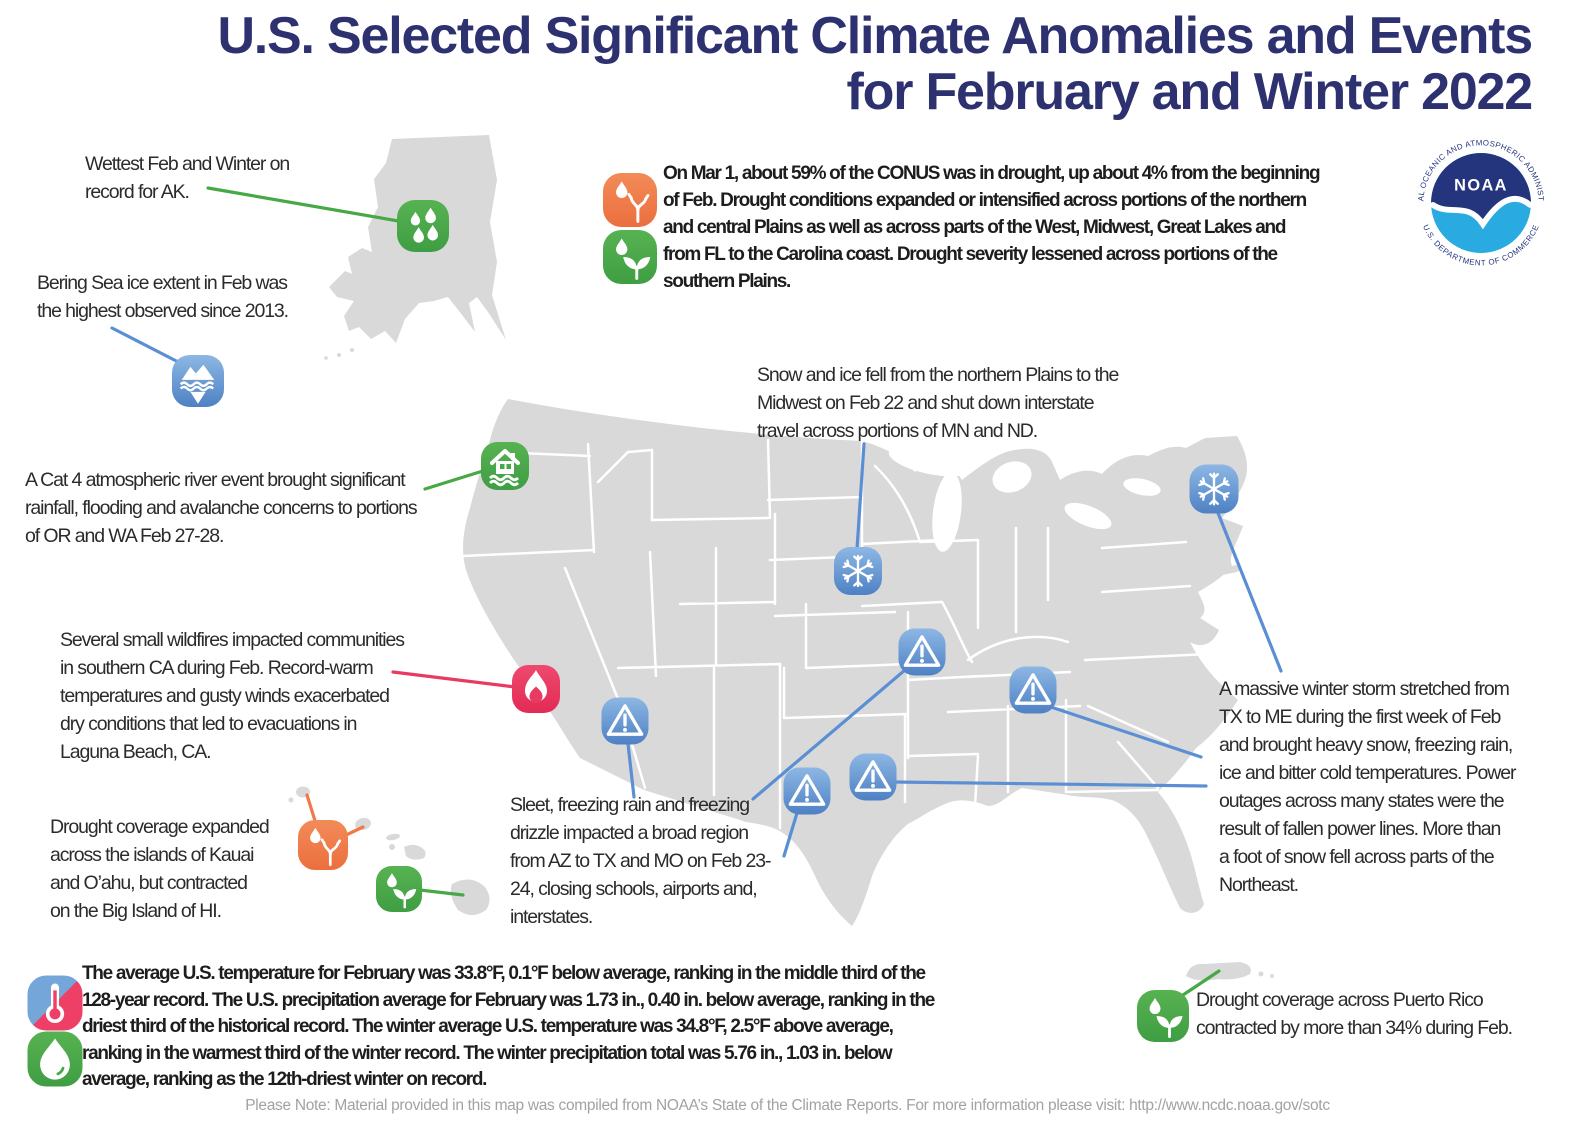 The width and height of the screenshot is (1575, 1125). Describe the element at coordinates (187, 178) in the screenshot. I see `callout-ak-wettest: Wettest Feb and Winter on record for AK.` at that location.